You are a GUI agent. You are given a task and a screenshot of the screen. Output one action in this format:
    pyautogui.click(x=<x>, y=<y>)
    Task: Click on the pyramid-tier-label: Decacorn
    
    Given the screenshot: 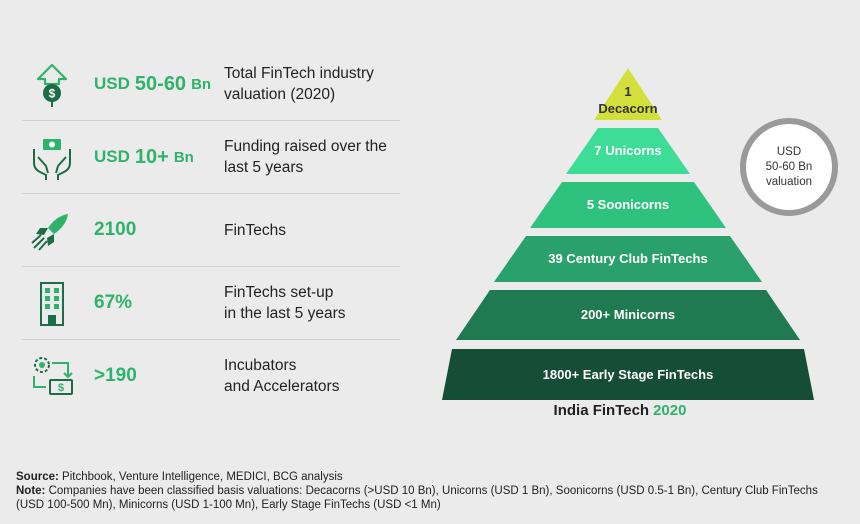 What is the action you would take?
    pyautogui.click(x=627, y=108)
    